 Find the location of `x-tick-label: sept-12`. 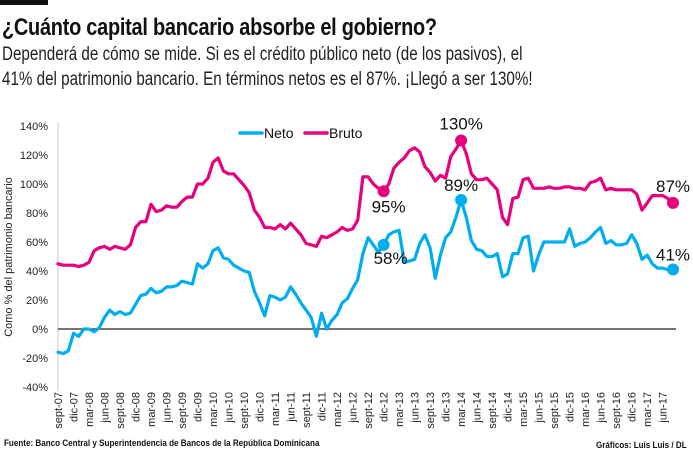

x-tick-label: sept-12 is located at coordinates (369, 410).